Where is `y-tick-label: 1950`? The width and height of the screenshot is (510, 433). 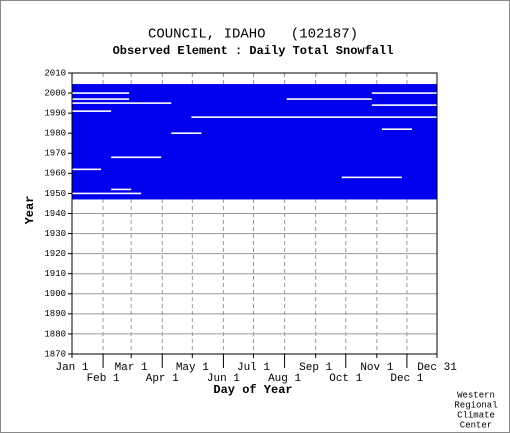
y-tick-label: 1950 is located at coordinates (55, 194).